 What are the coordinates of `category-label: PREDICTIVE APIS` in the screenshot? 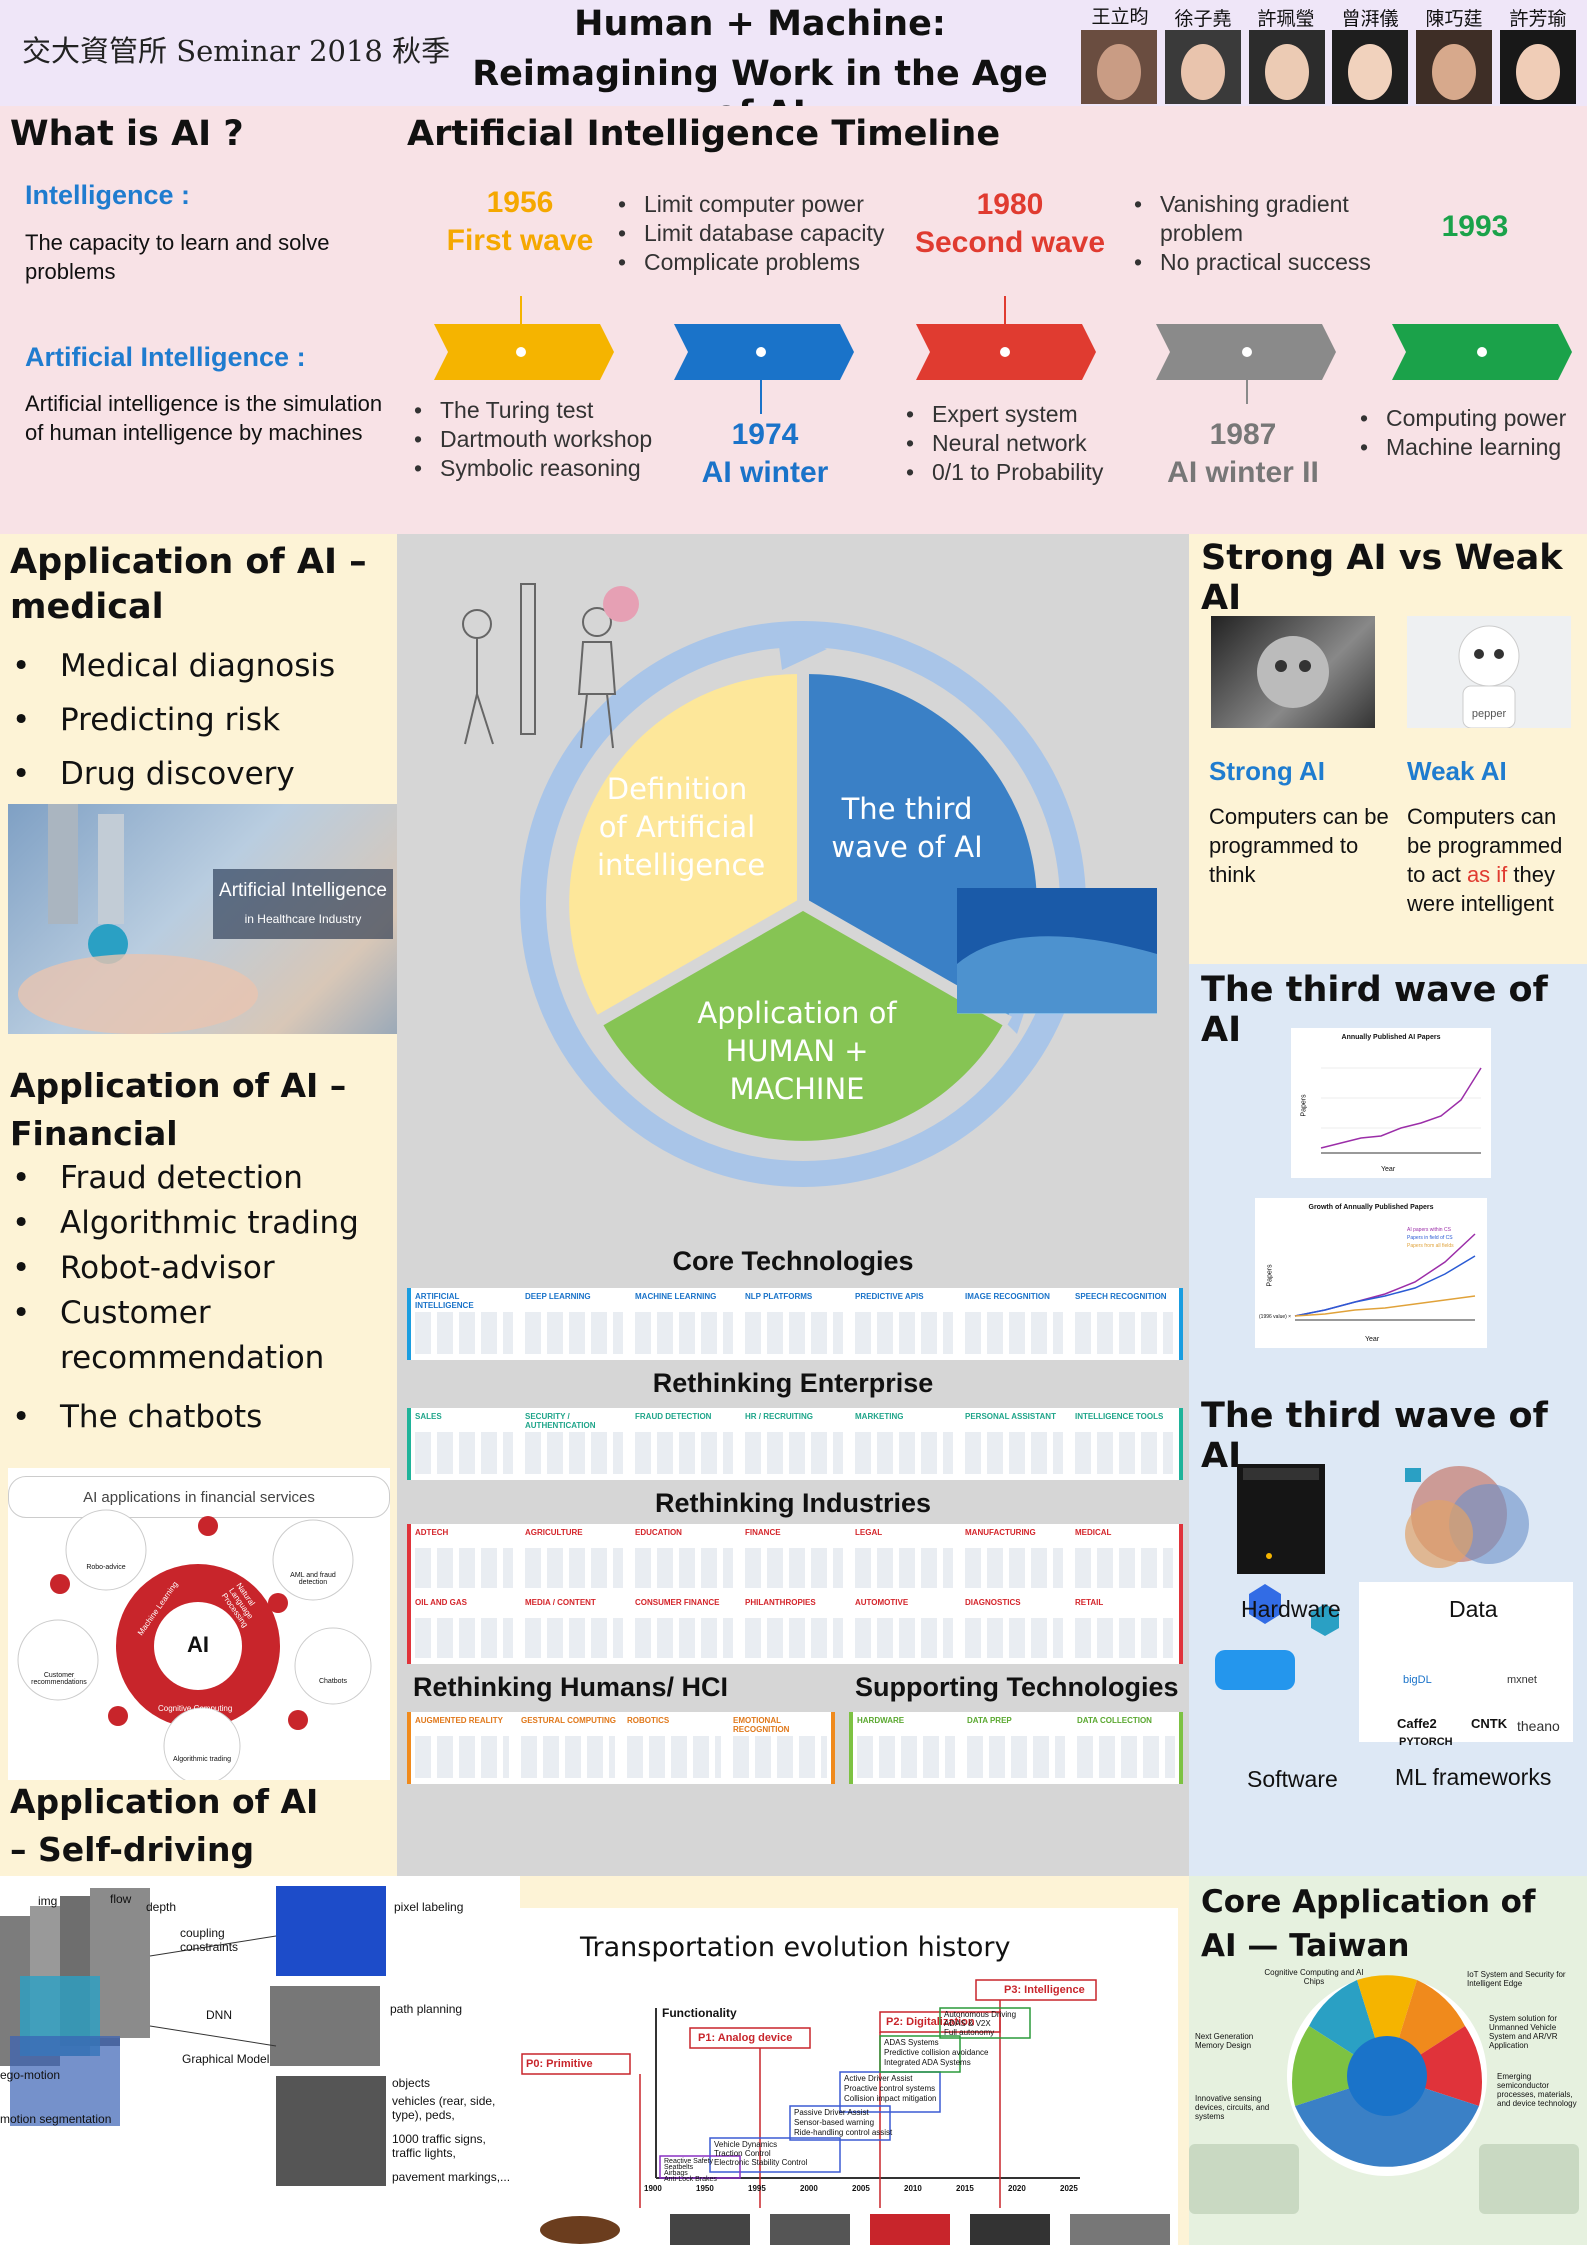 It's located at (889, 1296).